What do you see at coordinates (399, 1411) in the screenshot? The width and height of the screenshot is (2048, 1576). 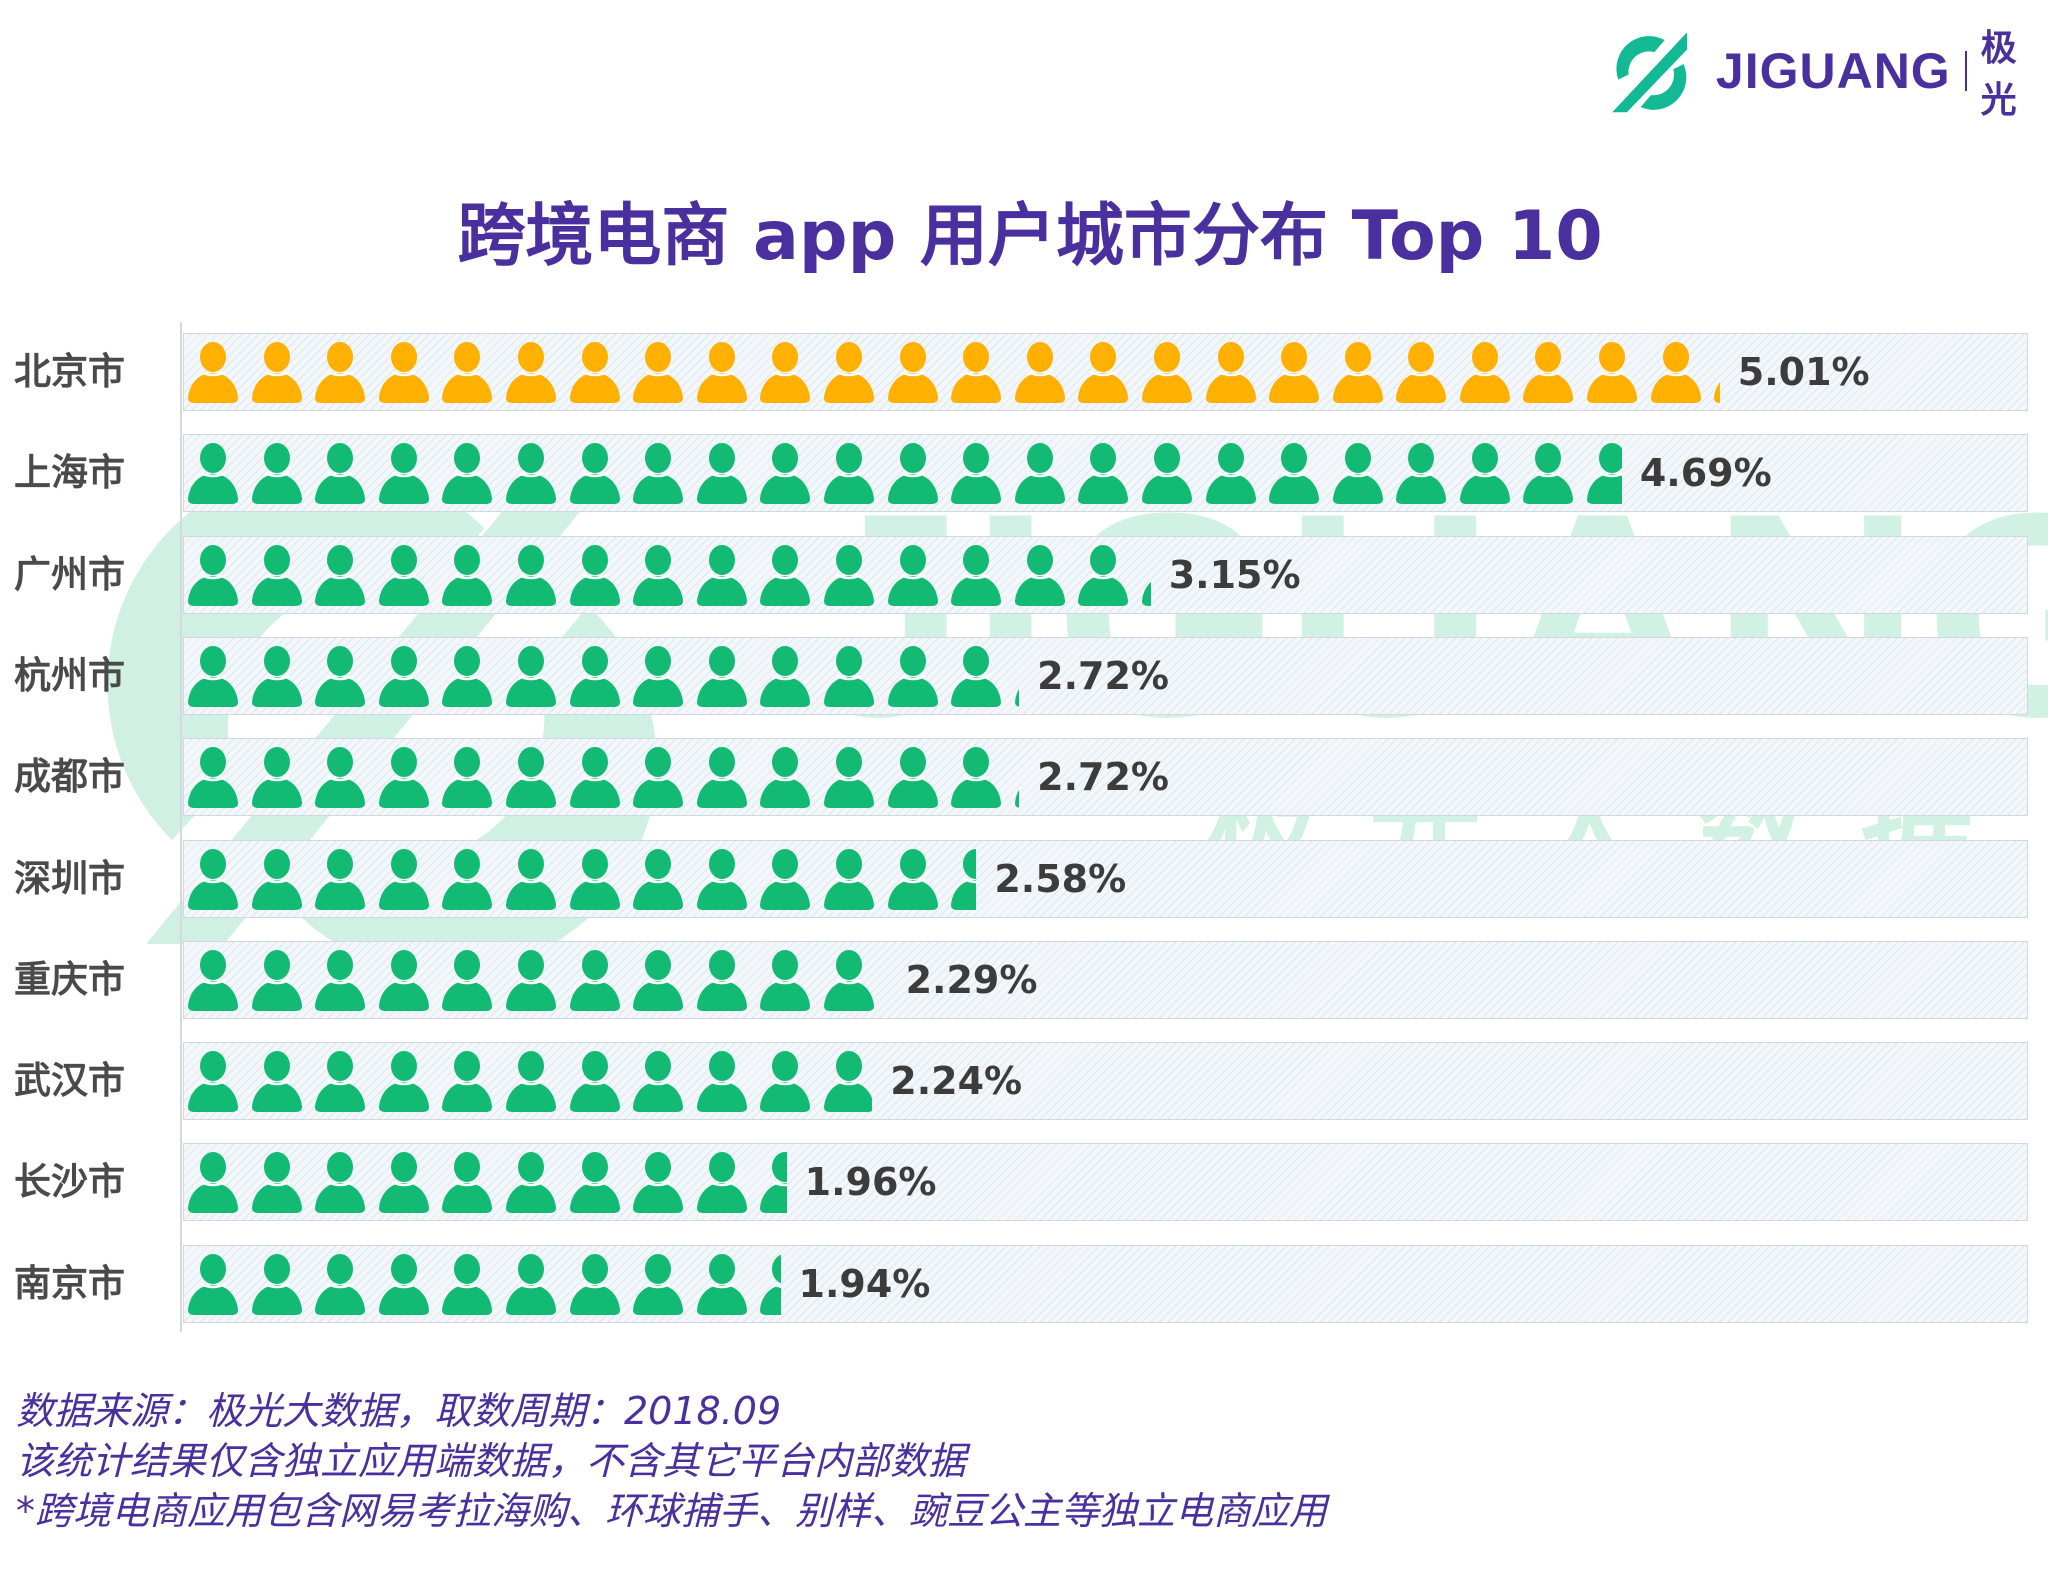 I see `footer-source: 数据来源：极光大数据，取数周期：2018.09` at bounding box center [399, 1411].